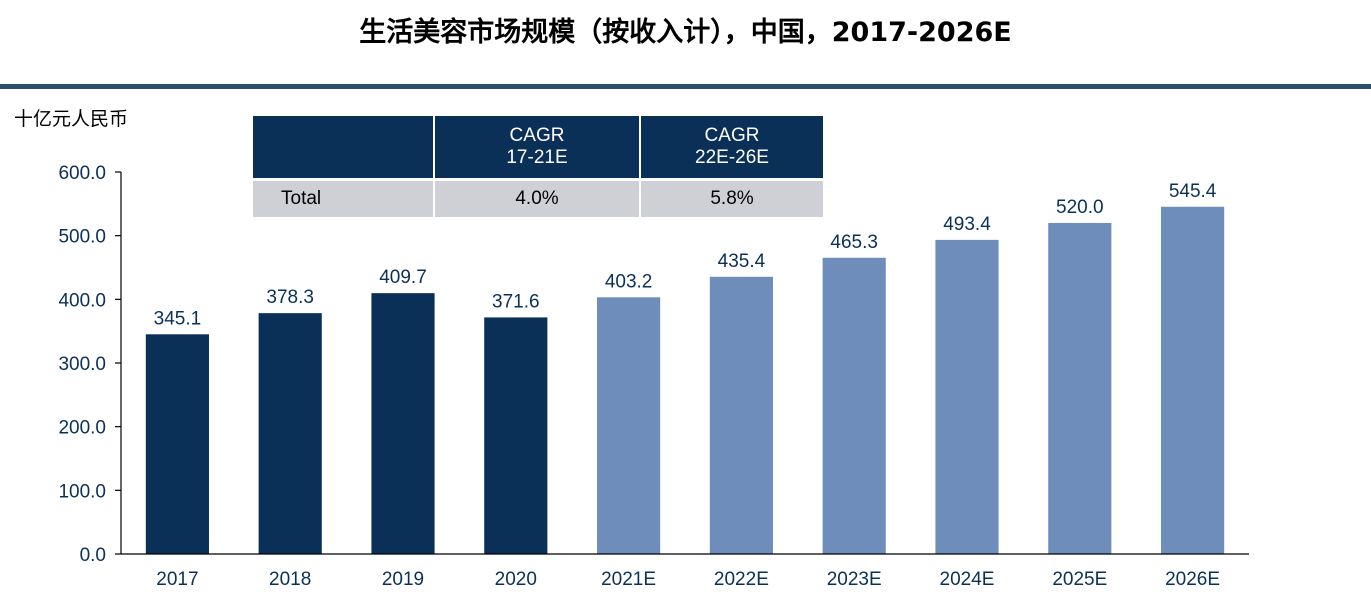  Describe the element at coordinates (290, 297) in the screenshot. I see `bar-value-label: 378.3` at that location.